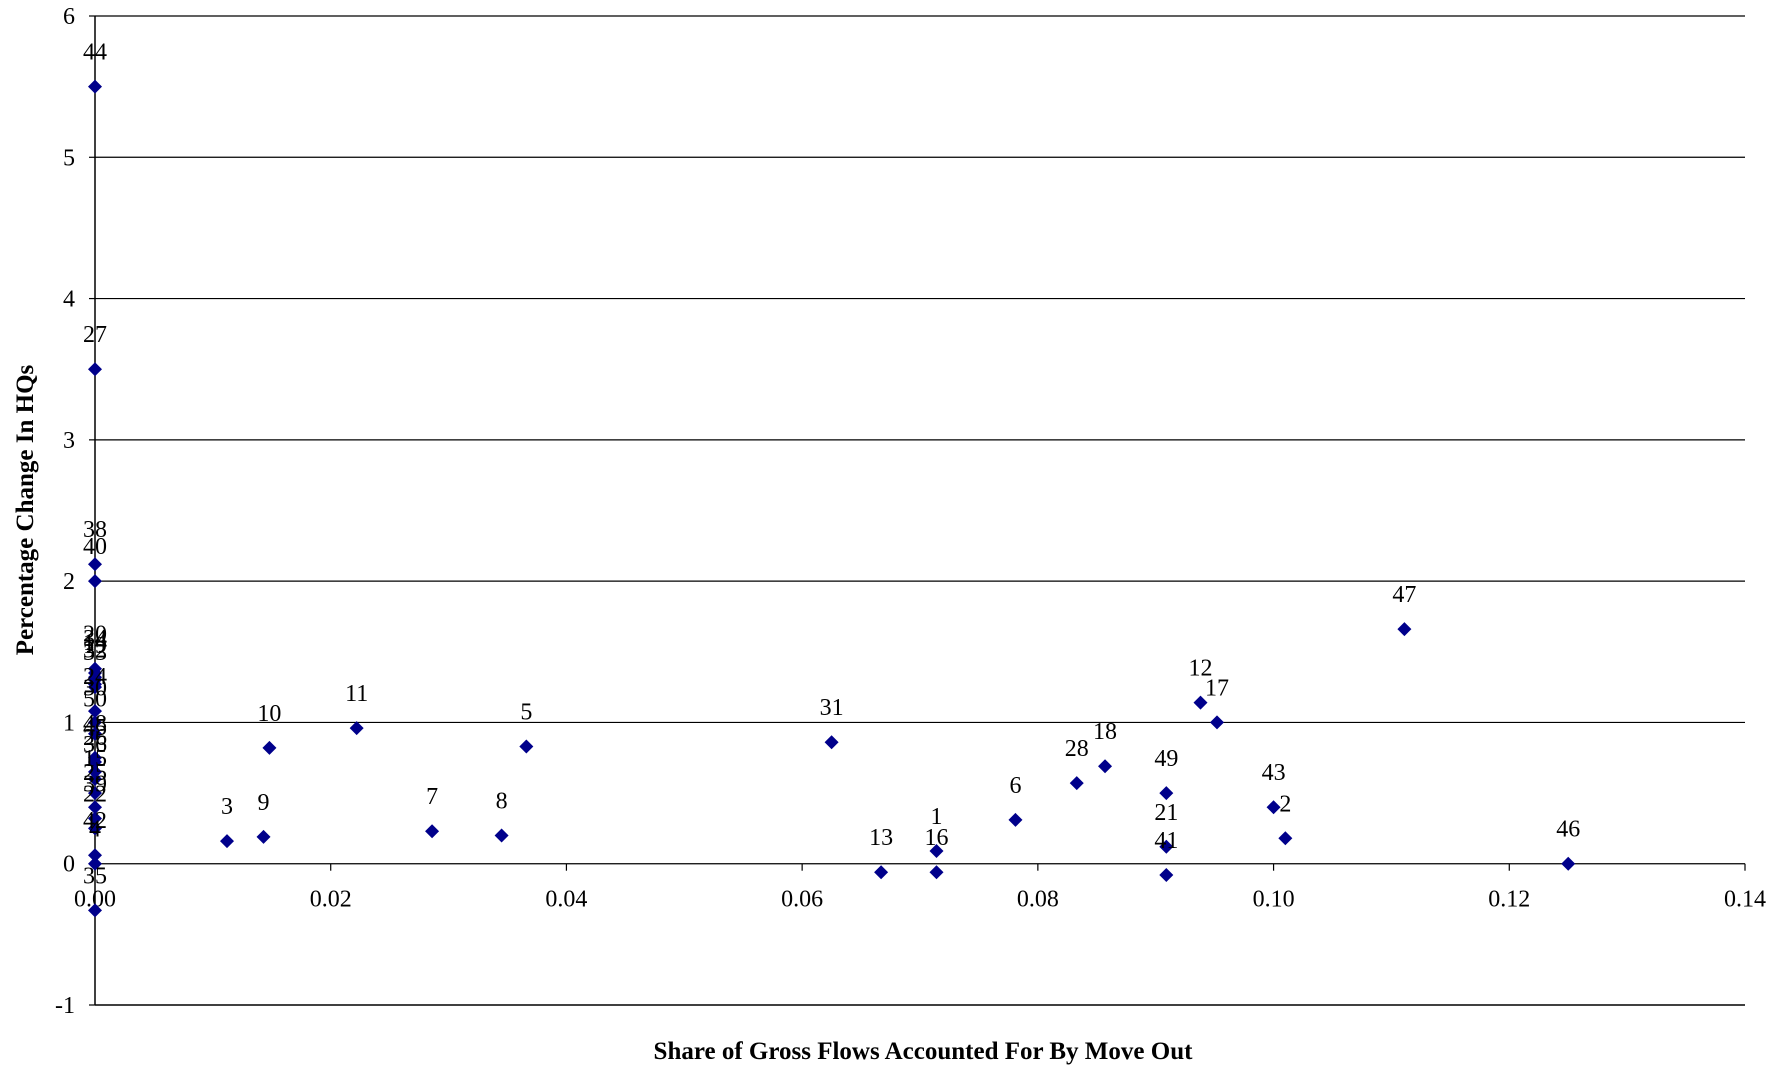 This screenshot has width=1782, height=1070. I want to click on y-tick-label: 3, so click(69, 441).